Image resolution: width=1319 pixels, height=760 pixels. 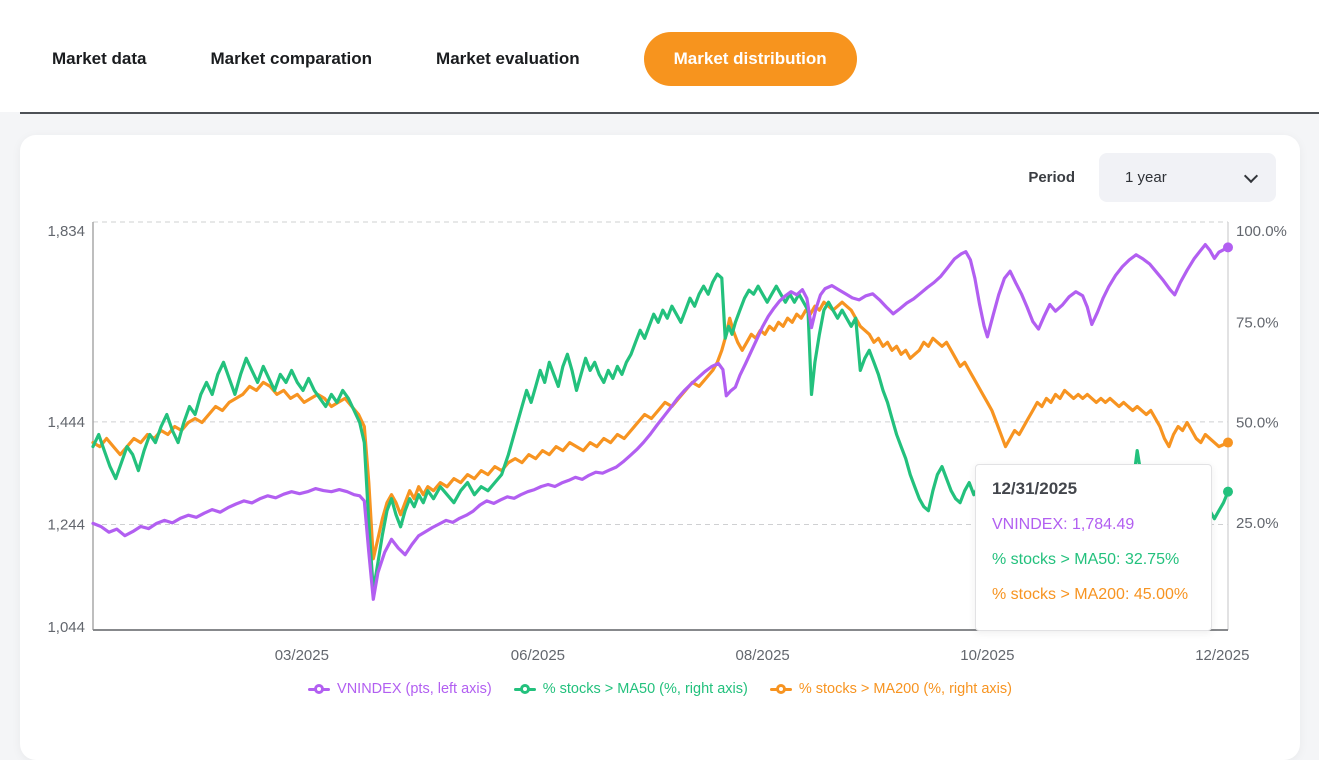 What do you see at coordinates (1146, 177) in the screenshot?
I see `period-dropdown-value: 1 year` at bounding box center [1146, 177].